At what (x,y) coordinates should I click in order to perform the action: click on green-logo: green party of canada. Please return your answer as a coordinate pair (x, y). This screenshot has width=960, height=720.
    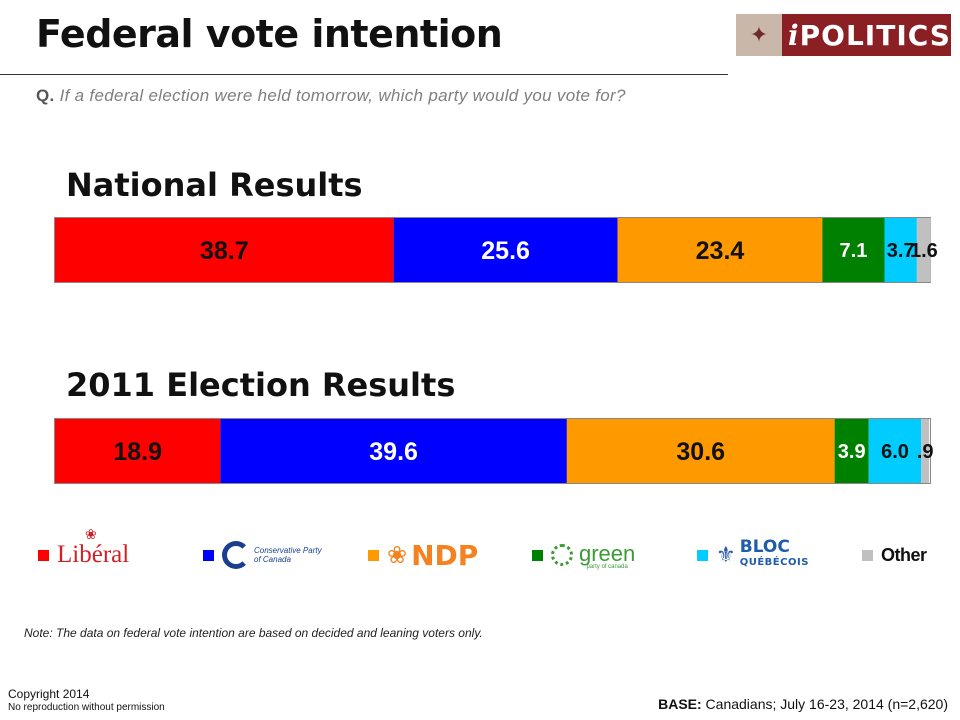
    Looking at the image, I should click on (593, 555).